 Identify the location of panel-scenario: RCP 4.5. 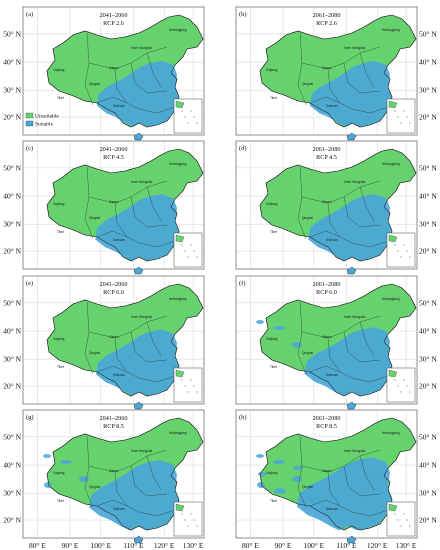
(113, 157).